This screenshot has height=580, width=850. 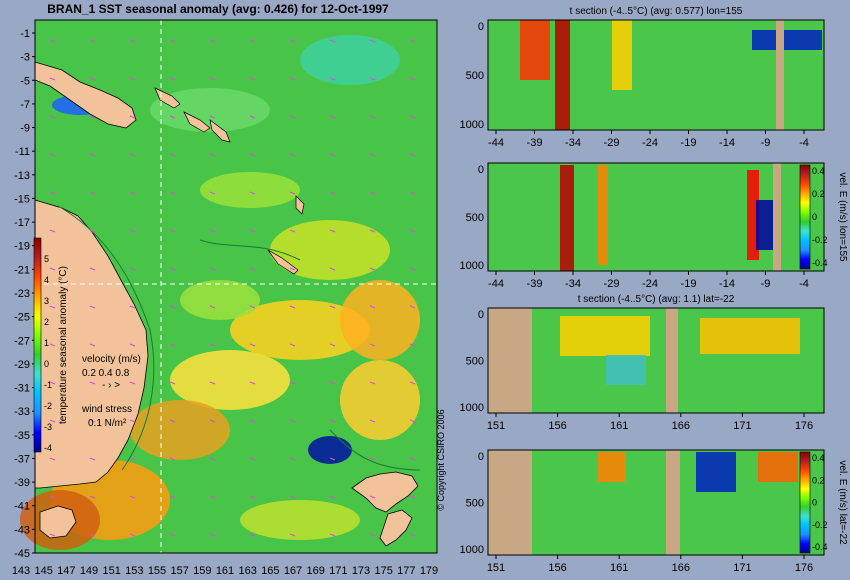 What do you see at coordinates (48, 427) in the screenshot?
I see `map-colorbar-tick-label: -3` at bounding box center [48, 427].